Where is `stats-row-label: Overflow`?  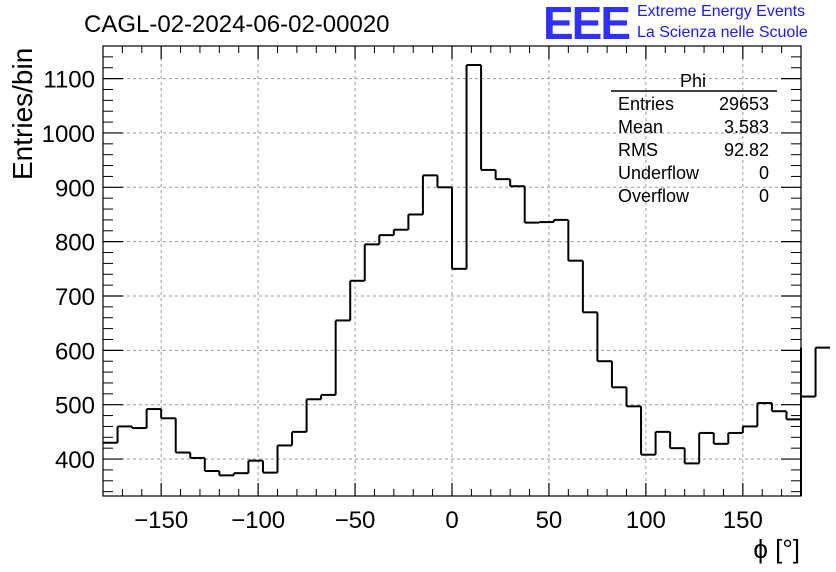
stats-row-label: Overflow is located at coordinates (654, 196).